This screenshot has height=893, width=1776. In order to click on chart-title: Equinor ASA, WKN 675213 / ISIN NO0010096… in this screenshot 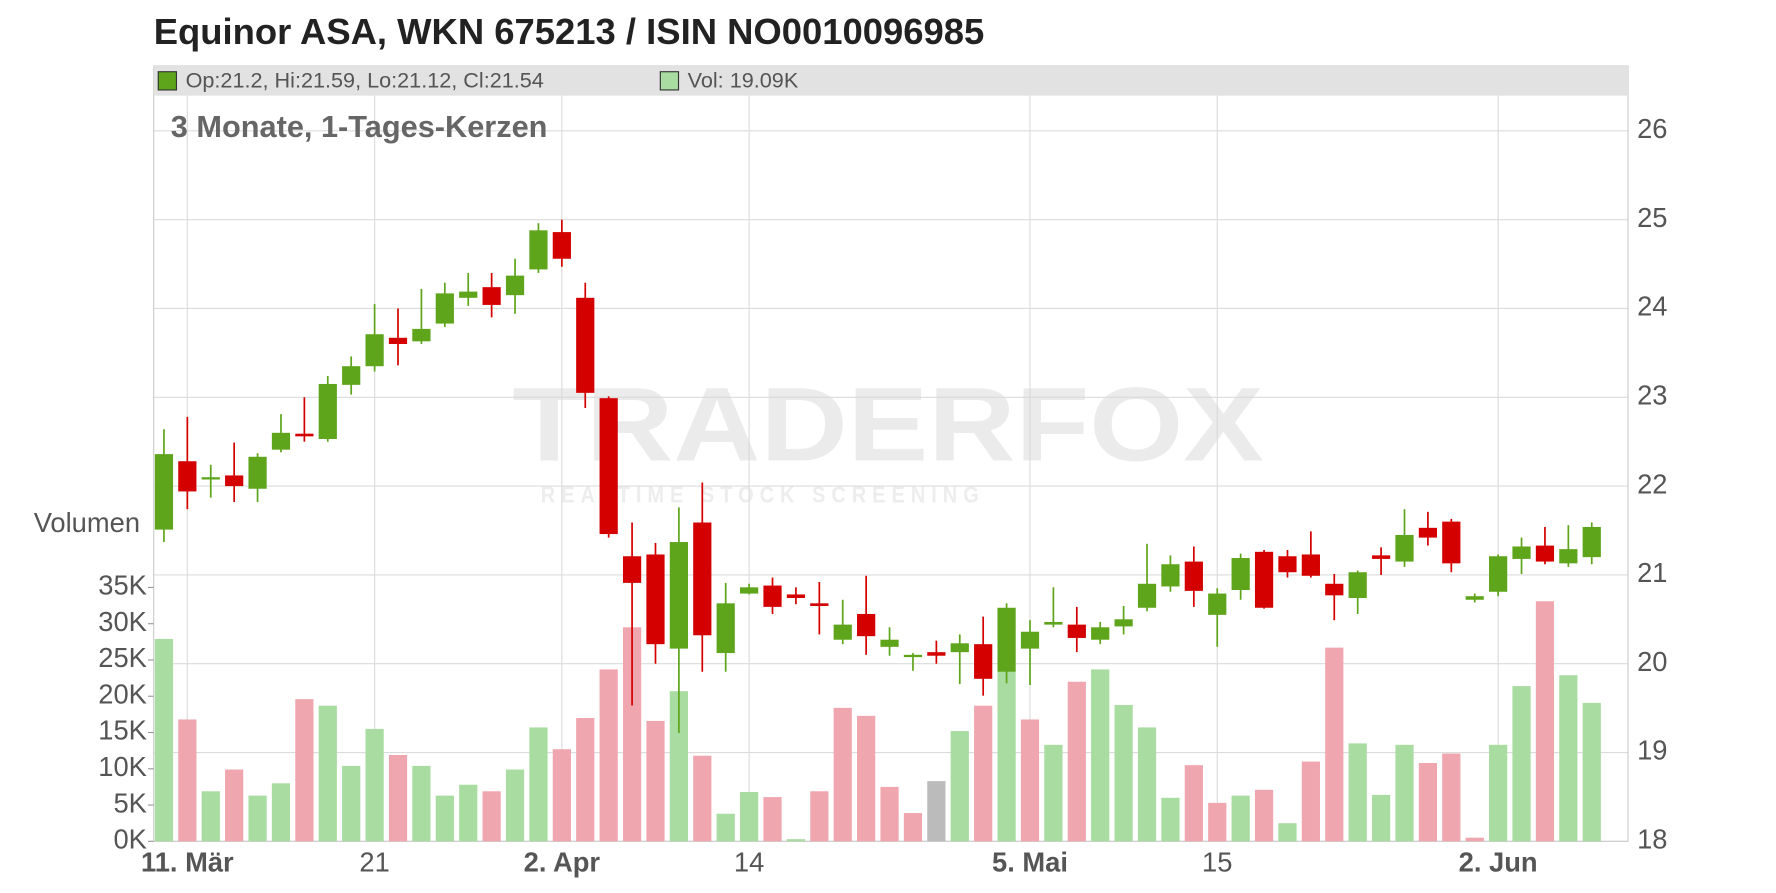, I will do `click(569, 31)`.